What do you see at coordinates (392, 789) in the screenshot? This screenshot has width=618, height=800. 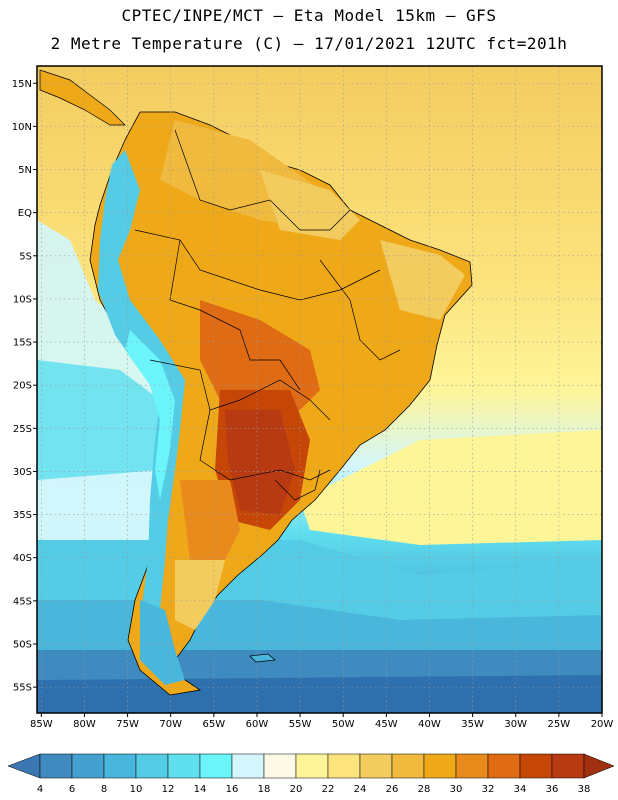 I see `colorbar-tick-label: 26` at bounding box center [392, 789].